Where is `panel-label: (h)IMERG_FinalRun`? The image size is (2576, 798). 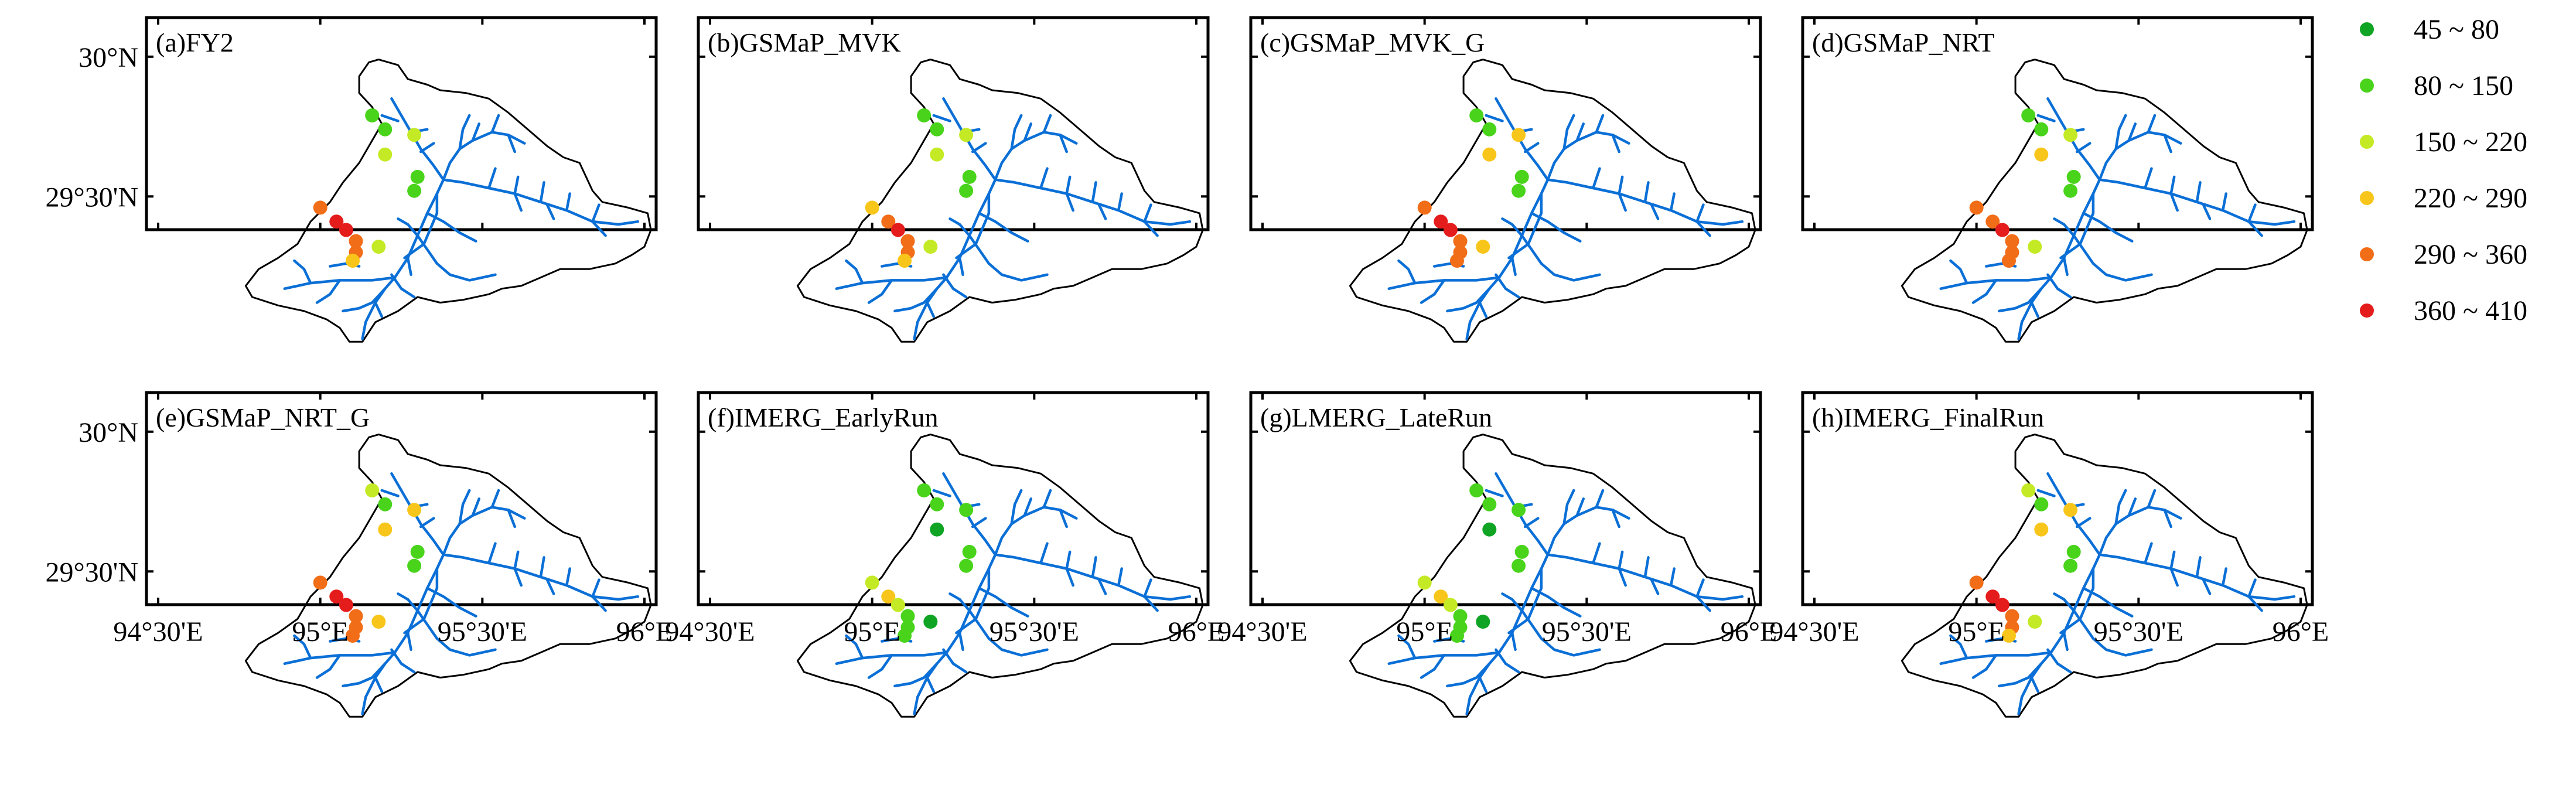
panel-label: (h)IMERG_FinalRun is located at coordinates (1928, 417).